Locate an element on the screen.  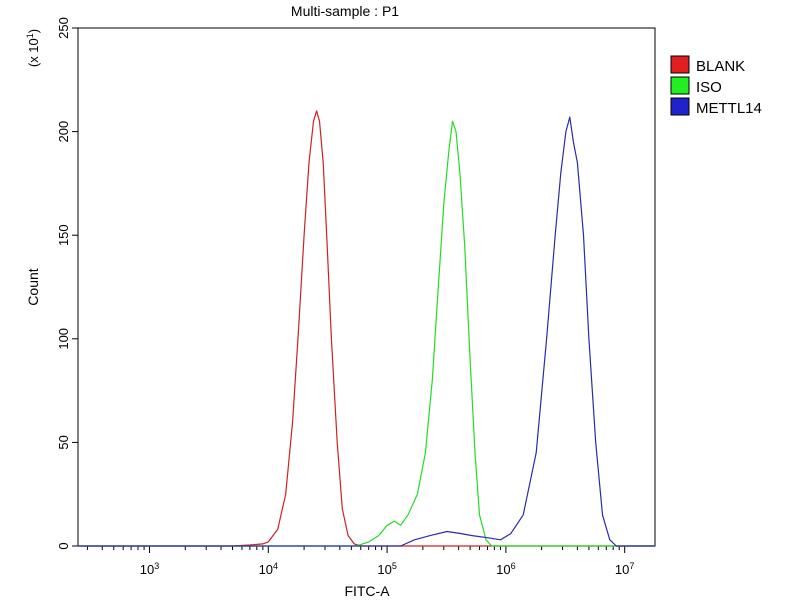
legend: BLANK ISO METTL14 is located at coordinates (716, 86).